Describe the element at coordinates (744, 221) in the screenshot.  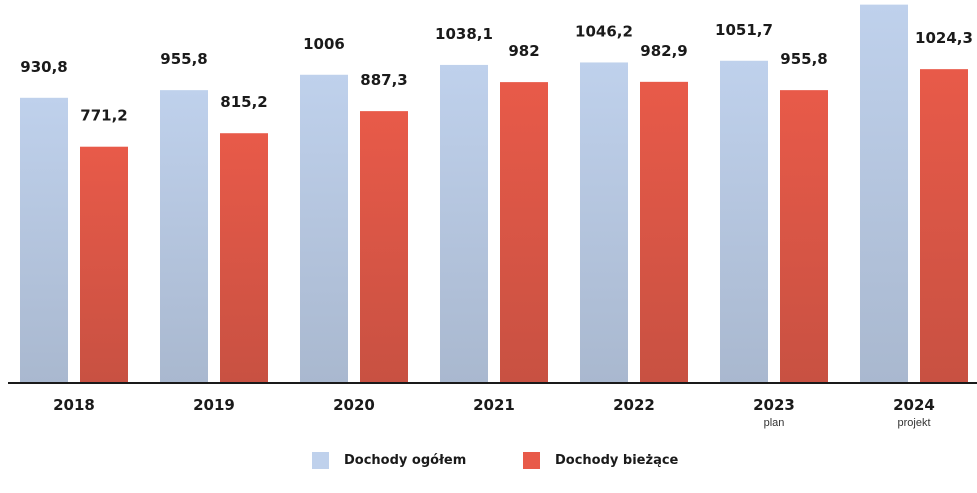
I see `bar-dochody-ogolem-2023` at that location.